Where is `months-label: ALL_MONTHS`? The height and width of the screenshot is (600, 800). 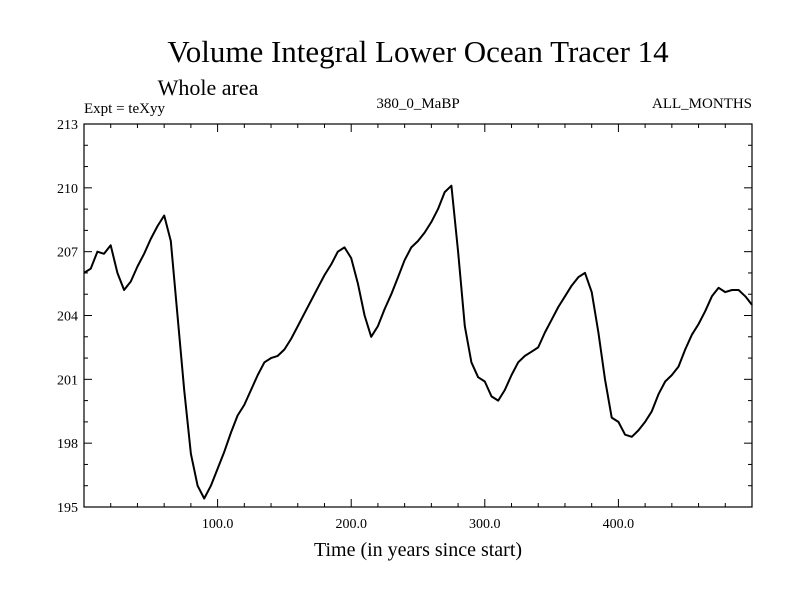
months-label: ALL_MONTHS is located at coordinates (702, 104).